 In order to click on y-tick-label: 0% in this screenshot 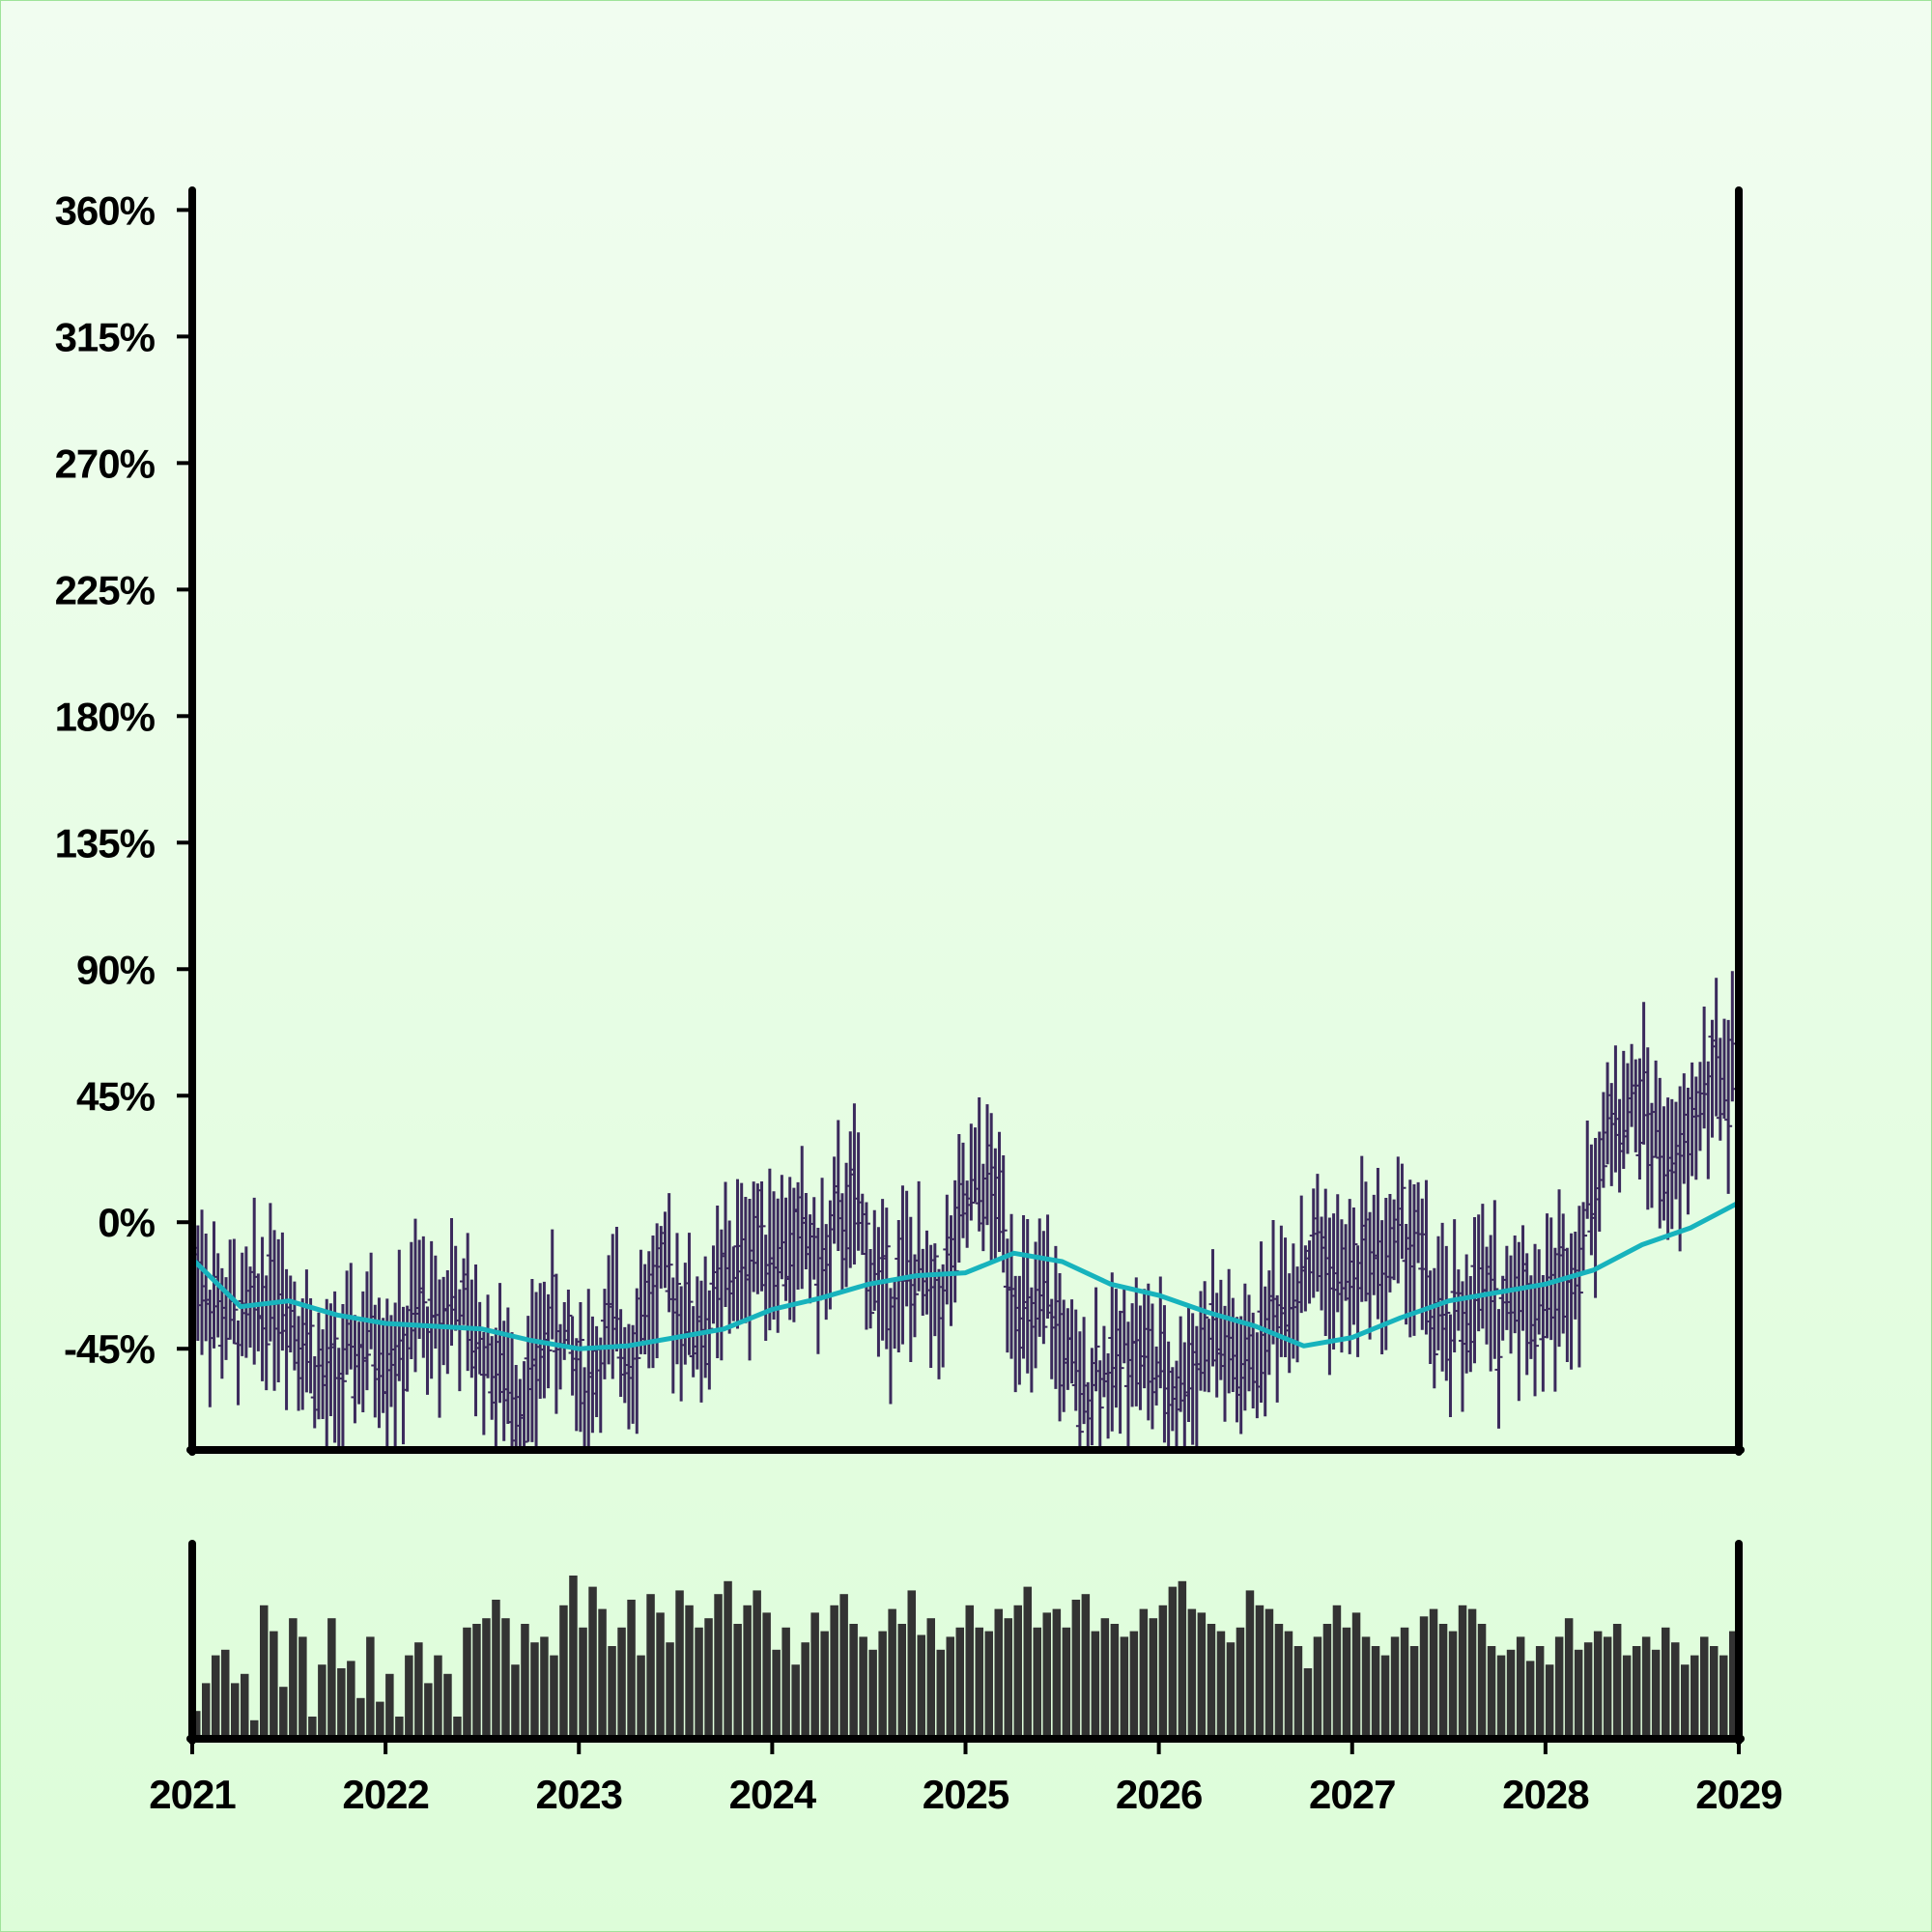, I will do `click(126, 1222)`.